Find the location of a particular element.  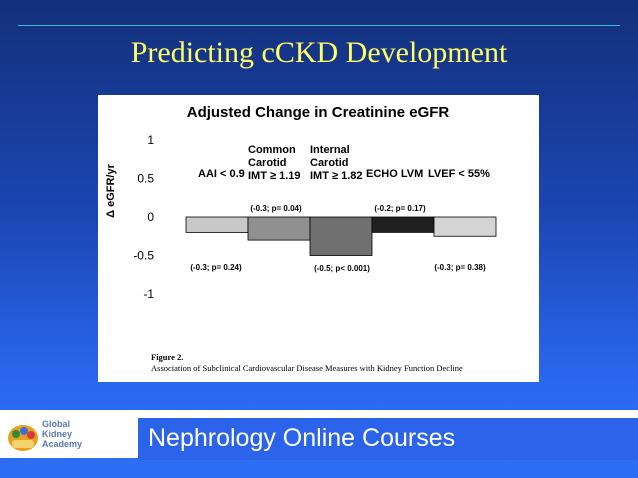

category-label: AAI < 0.9 is located at coordinates (221, 174).